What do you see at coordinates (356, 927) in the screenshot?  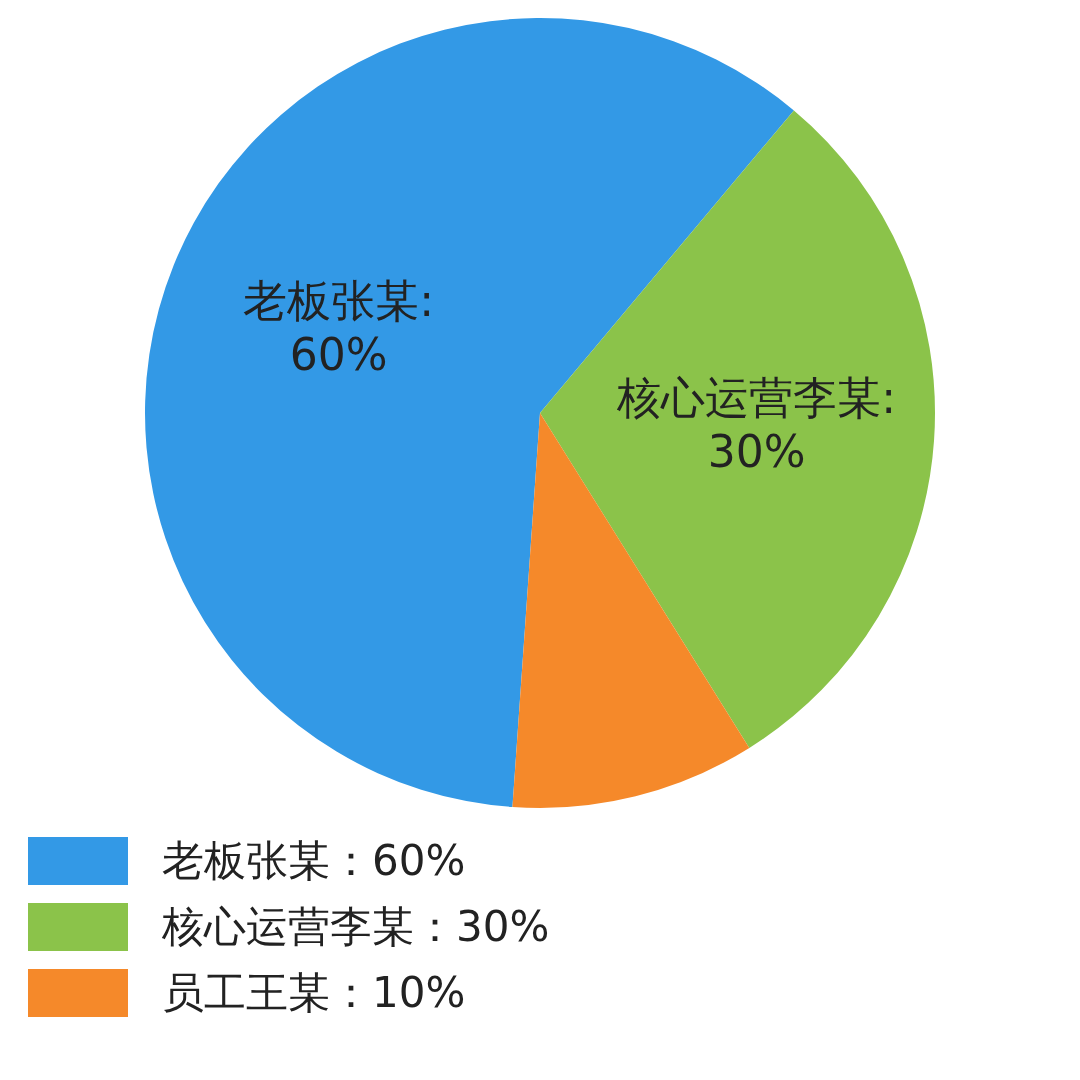 I see `legend-label: 核心运营李某：30%` at bounding box center [356, 927].